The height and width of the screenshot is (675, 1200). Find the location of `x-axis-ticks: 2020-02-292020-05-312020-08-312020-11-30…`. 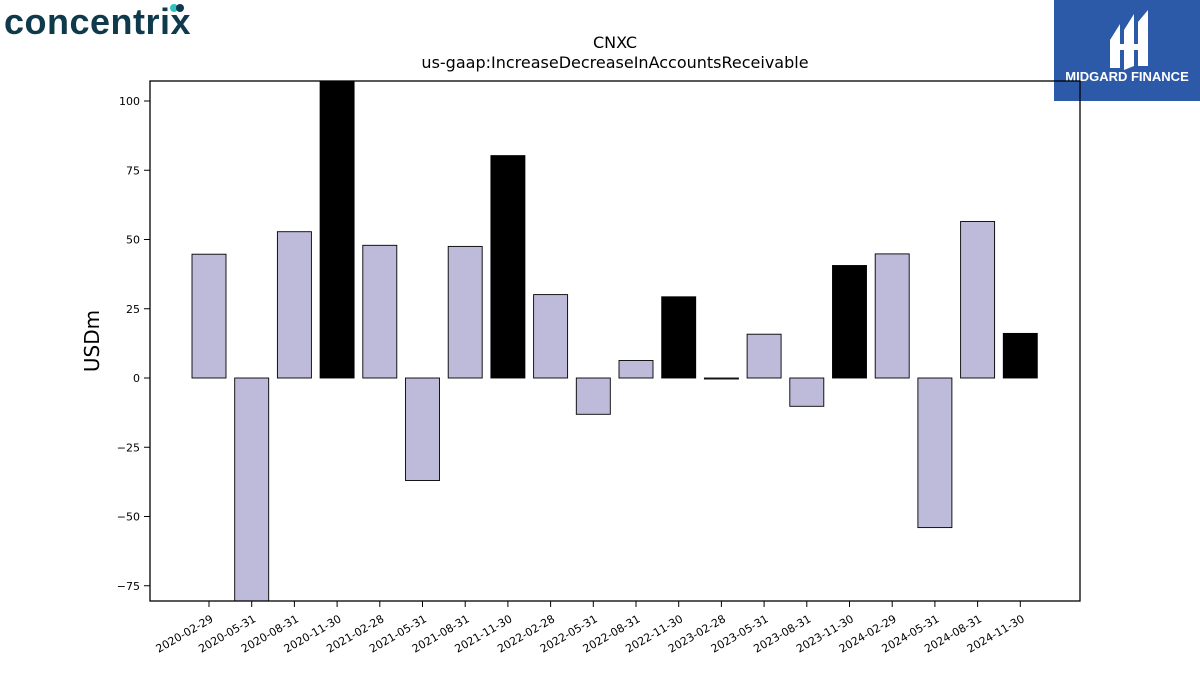

x-axis-ticks: 2020-02-292020-05-312020-08-312020-11-30… is located at coordinates (590, 628).